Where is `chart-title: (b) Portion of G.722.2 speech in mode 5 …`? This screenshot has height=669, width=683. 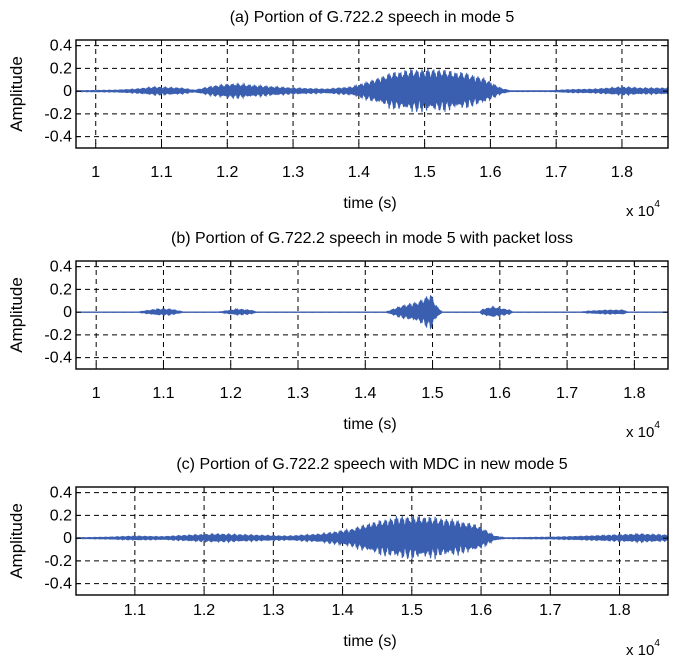
chart-title: (b) Portion of G.722.2 speech in mode 5 … is located at coordinates (372, 238).